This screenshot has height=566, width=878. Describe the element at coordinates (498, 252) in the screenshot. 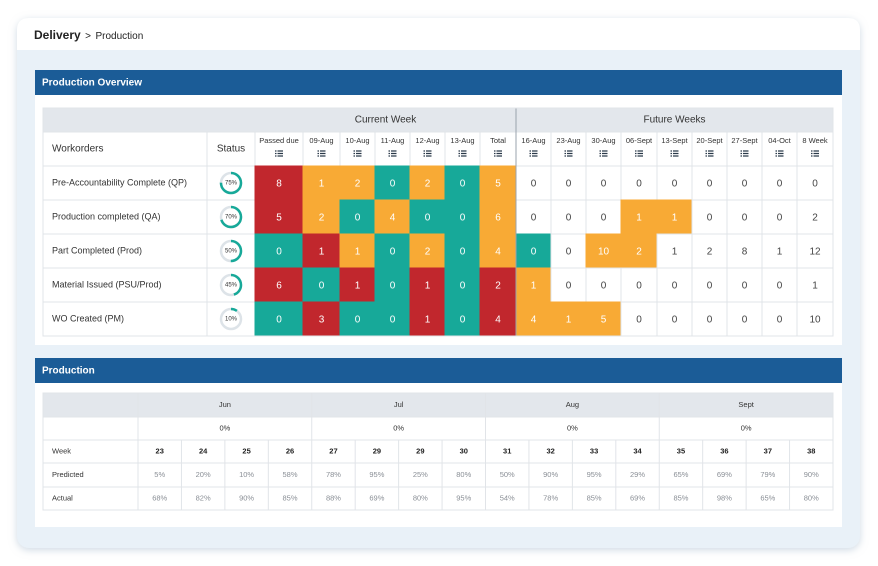

I see `cell-value: 4` at that location.